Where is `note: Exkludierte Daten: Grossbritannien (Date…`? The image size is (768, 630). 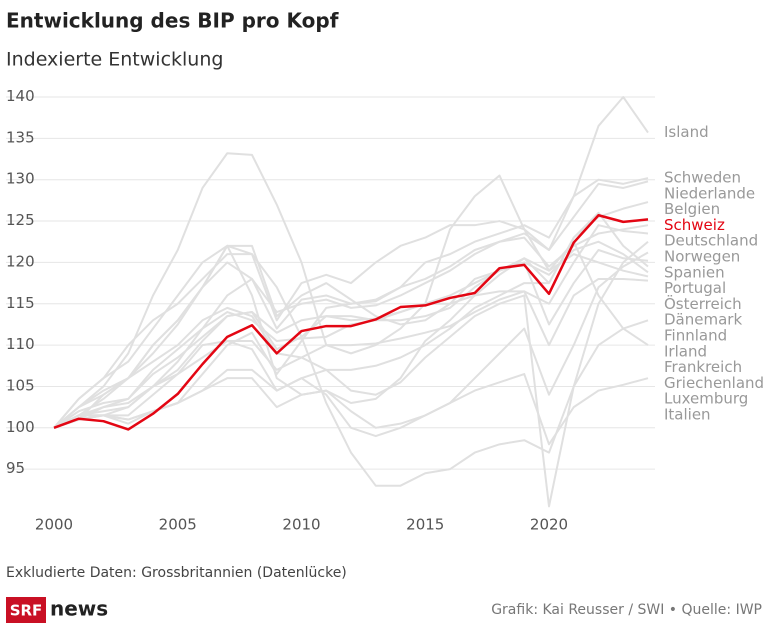 note: Exkludierte Daten: Grossbritannien (Date… is located at coordinates (176, 573).